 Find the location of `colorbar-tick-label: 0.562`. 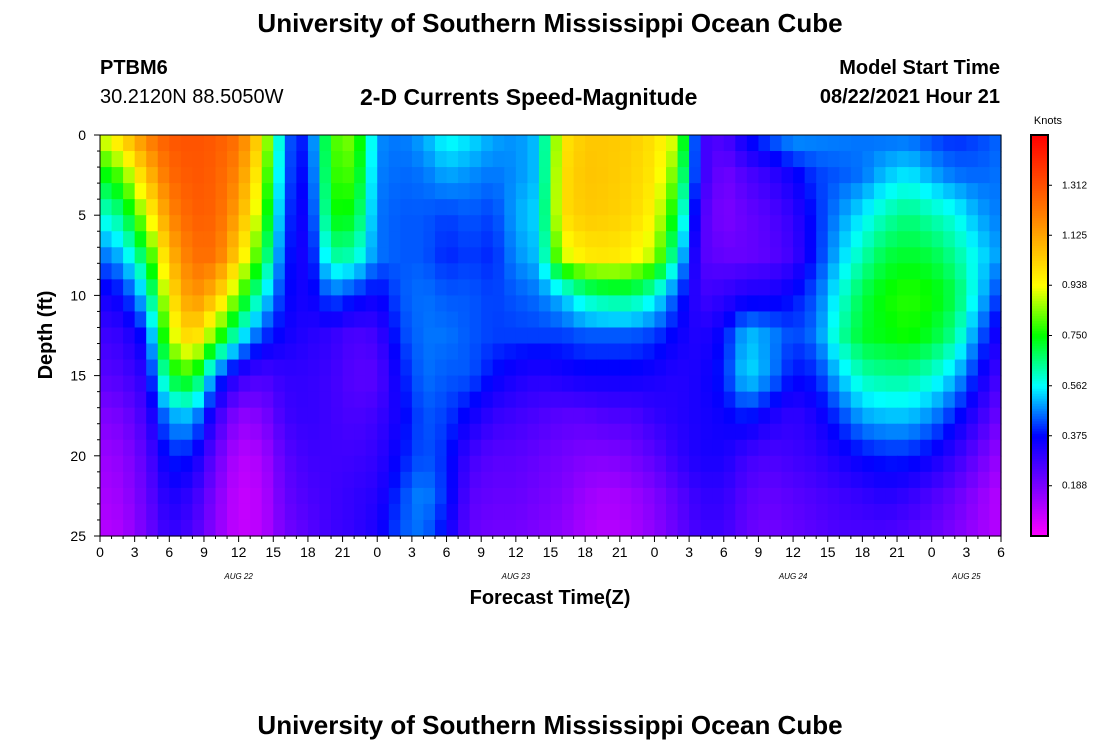

colorbar-tick-label: 0.562 is located at coordinates (1074, 386).